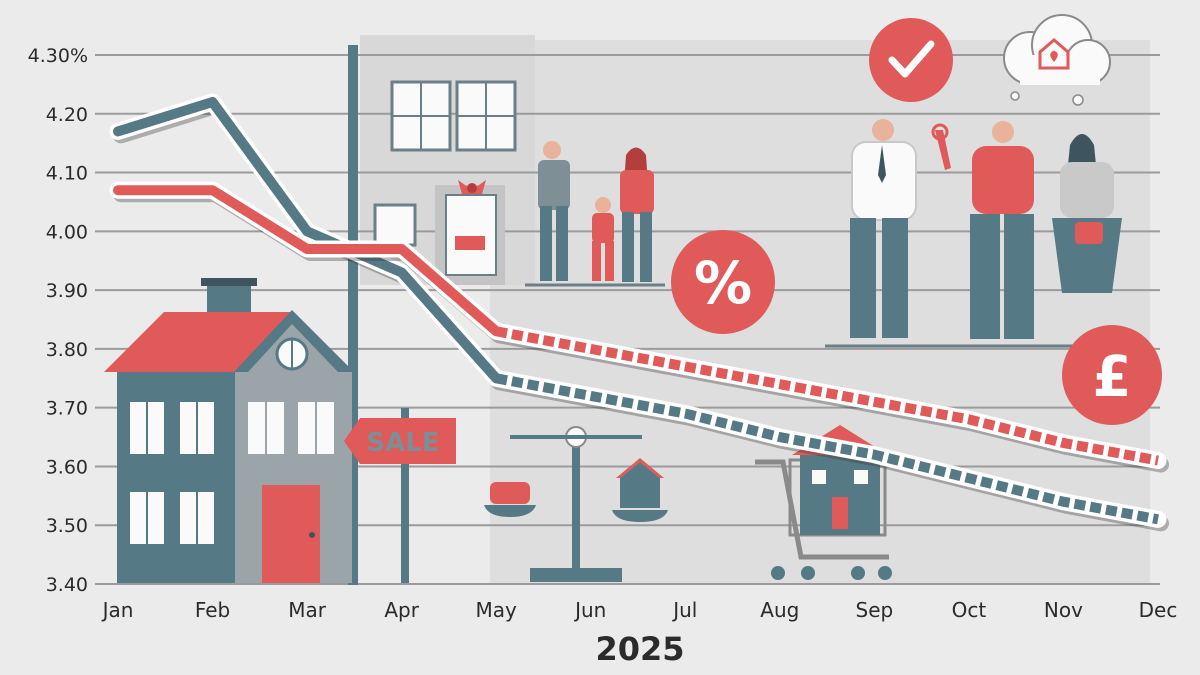  I want to click on y-tick-label: 3.80, so click(67, 350).